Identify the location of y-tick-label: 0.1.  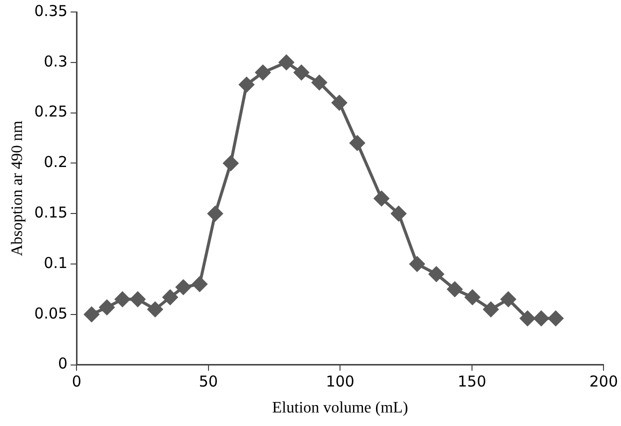
(56, 263).